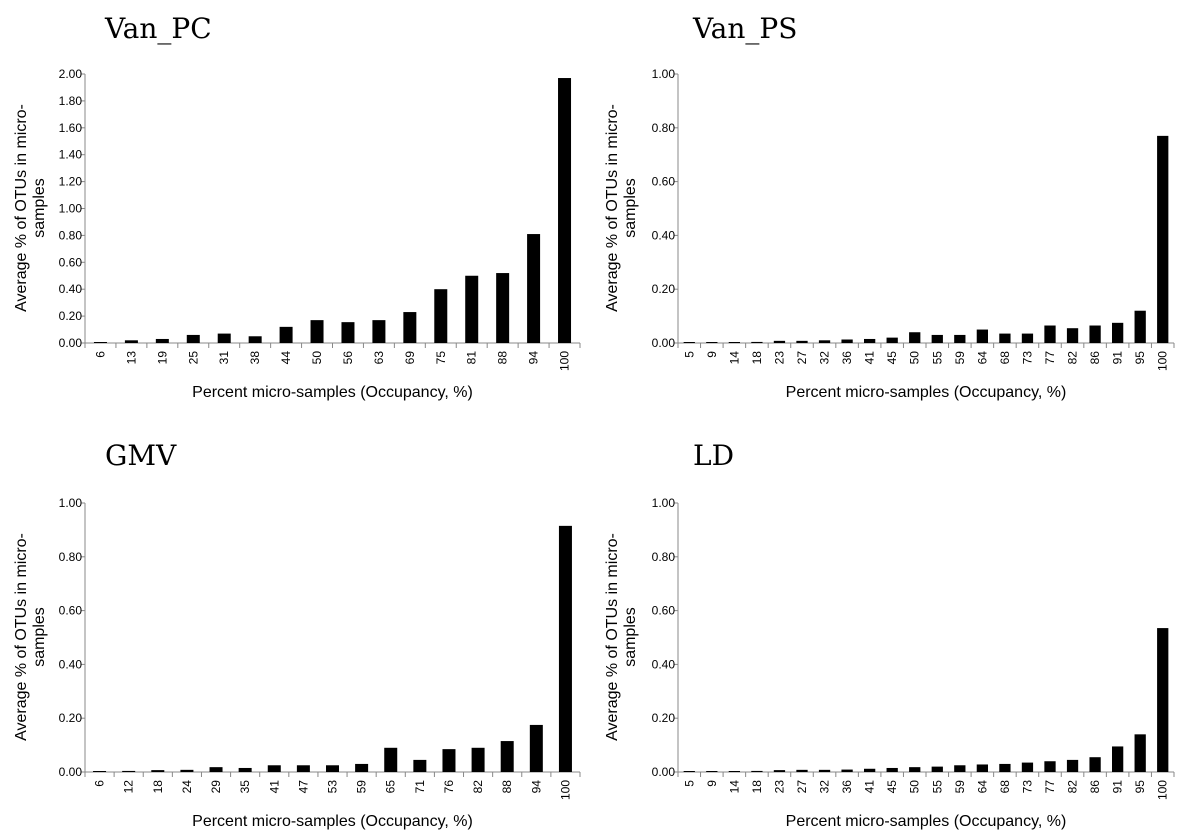 The width and height of the screenshot is (1179, 839). What do you see at coordinates (71, 664) in the screenshot?
I see `gmv-y-tick-label: 0.40` at bounding box center [71, 664].